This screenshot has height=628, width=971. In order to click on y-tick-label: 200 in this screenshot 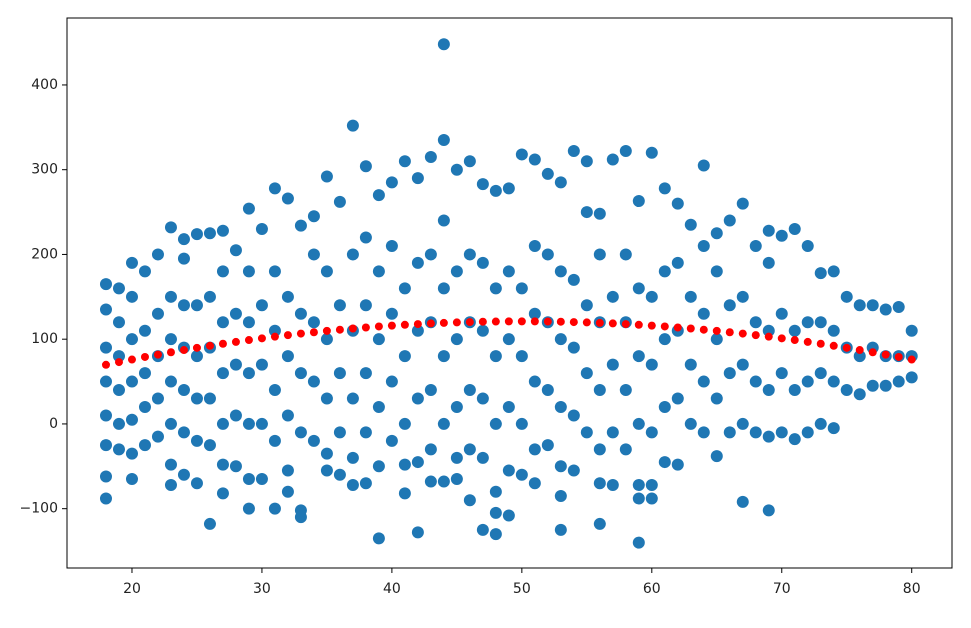, I will do `click(44, 254)`.